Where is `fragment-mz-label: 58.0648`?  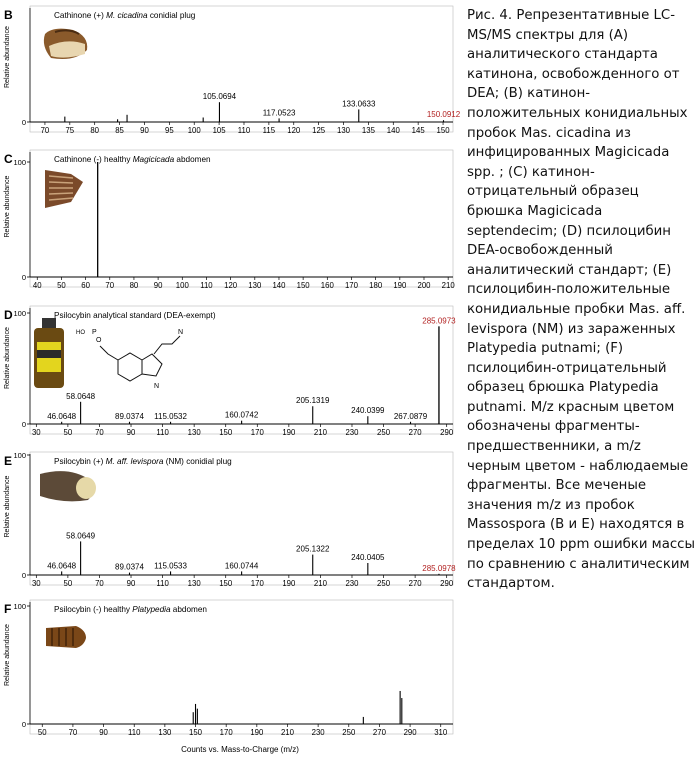
fragment-mz-label: 58.0648 is located at coordinates (80, 396).